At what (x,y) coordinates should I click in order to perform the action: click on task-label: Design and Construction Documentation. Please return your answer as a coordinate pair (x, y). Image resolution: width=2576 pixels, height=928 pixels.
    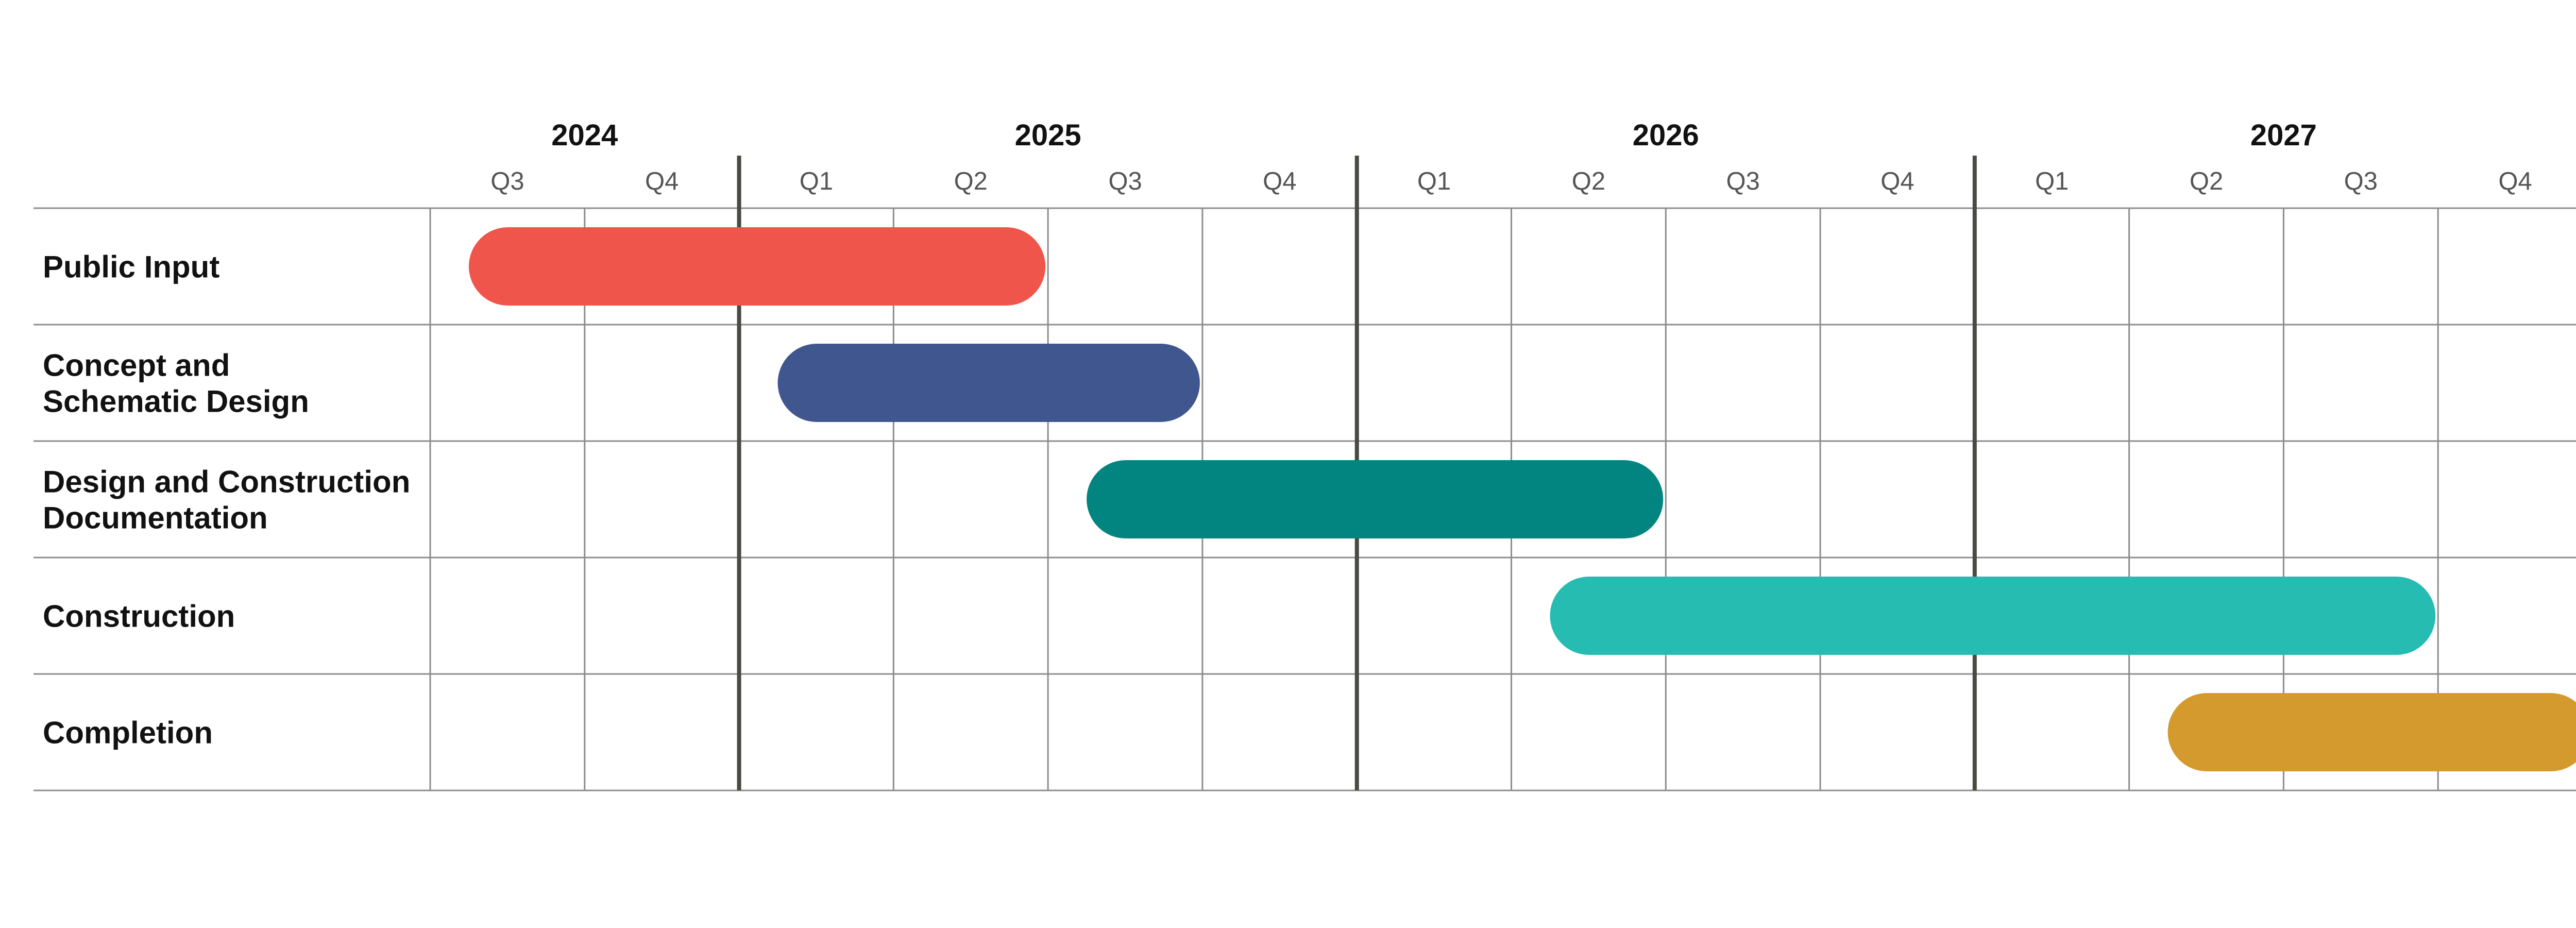
    Looking at the image, I should click on (226, 500).